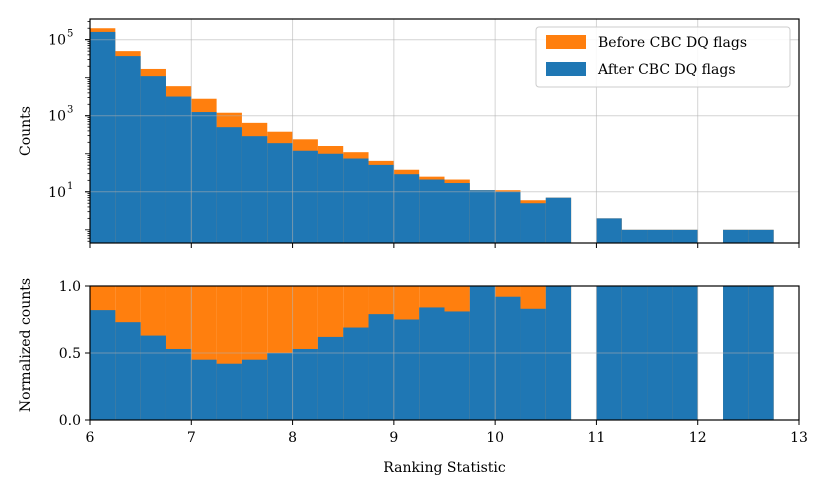 This screenshot has height=498, width=830. Describe the element at coordinates (57, 117) in the screenshot. I see `counts-ytick-label-1: 10` at that location.